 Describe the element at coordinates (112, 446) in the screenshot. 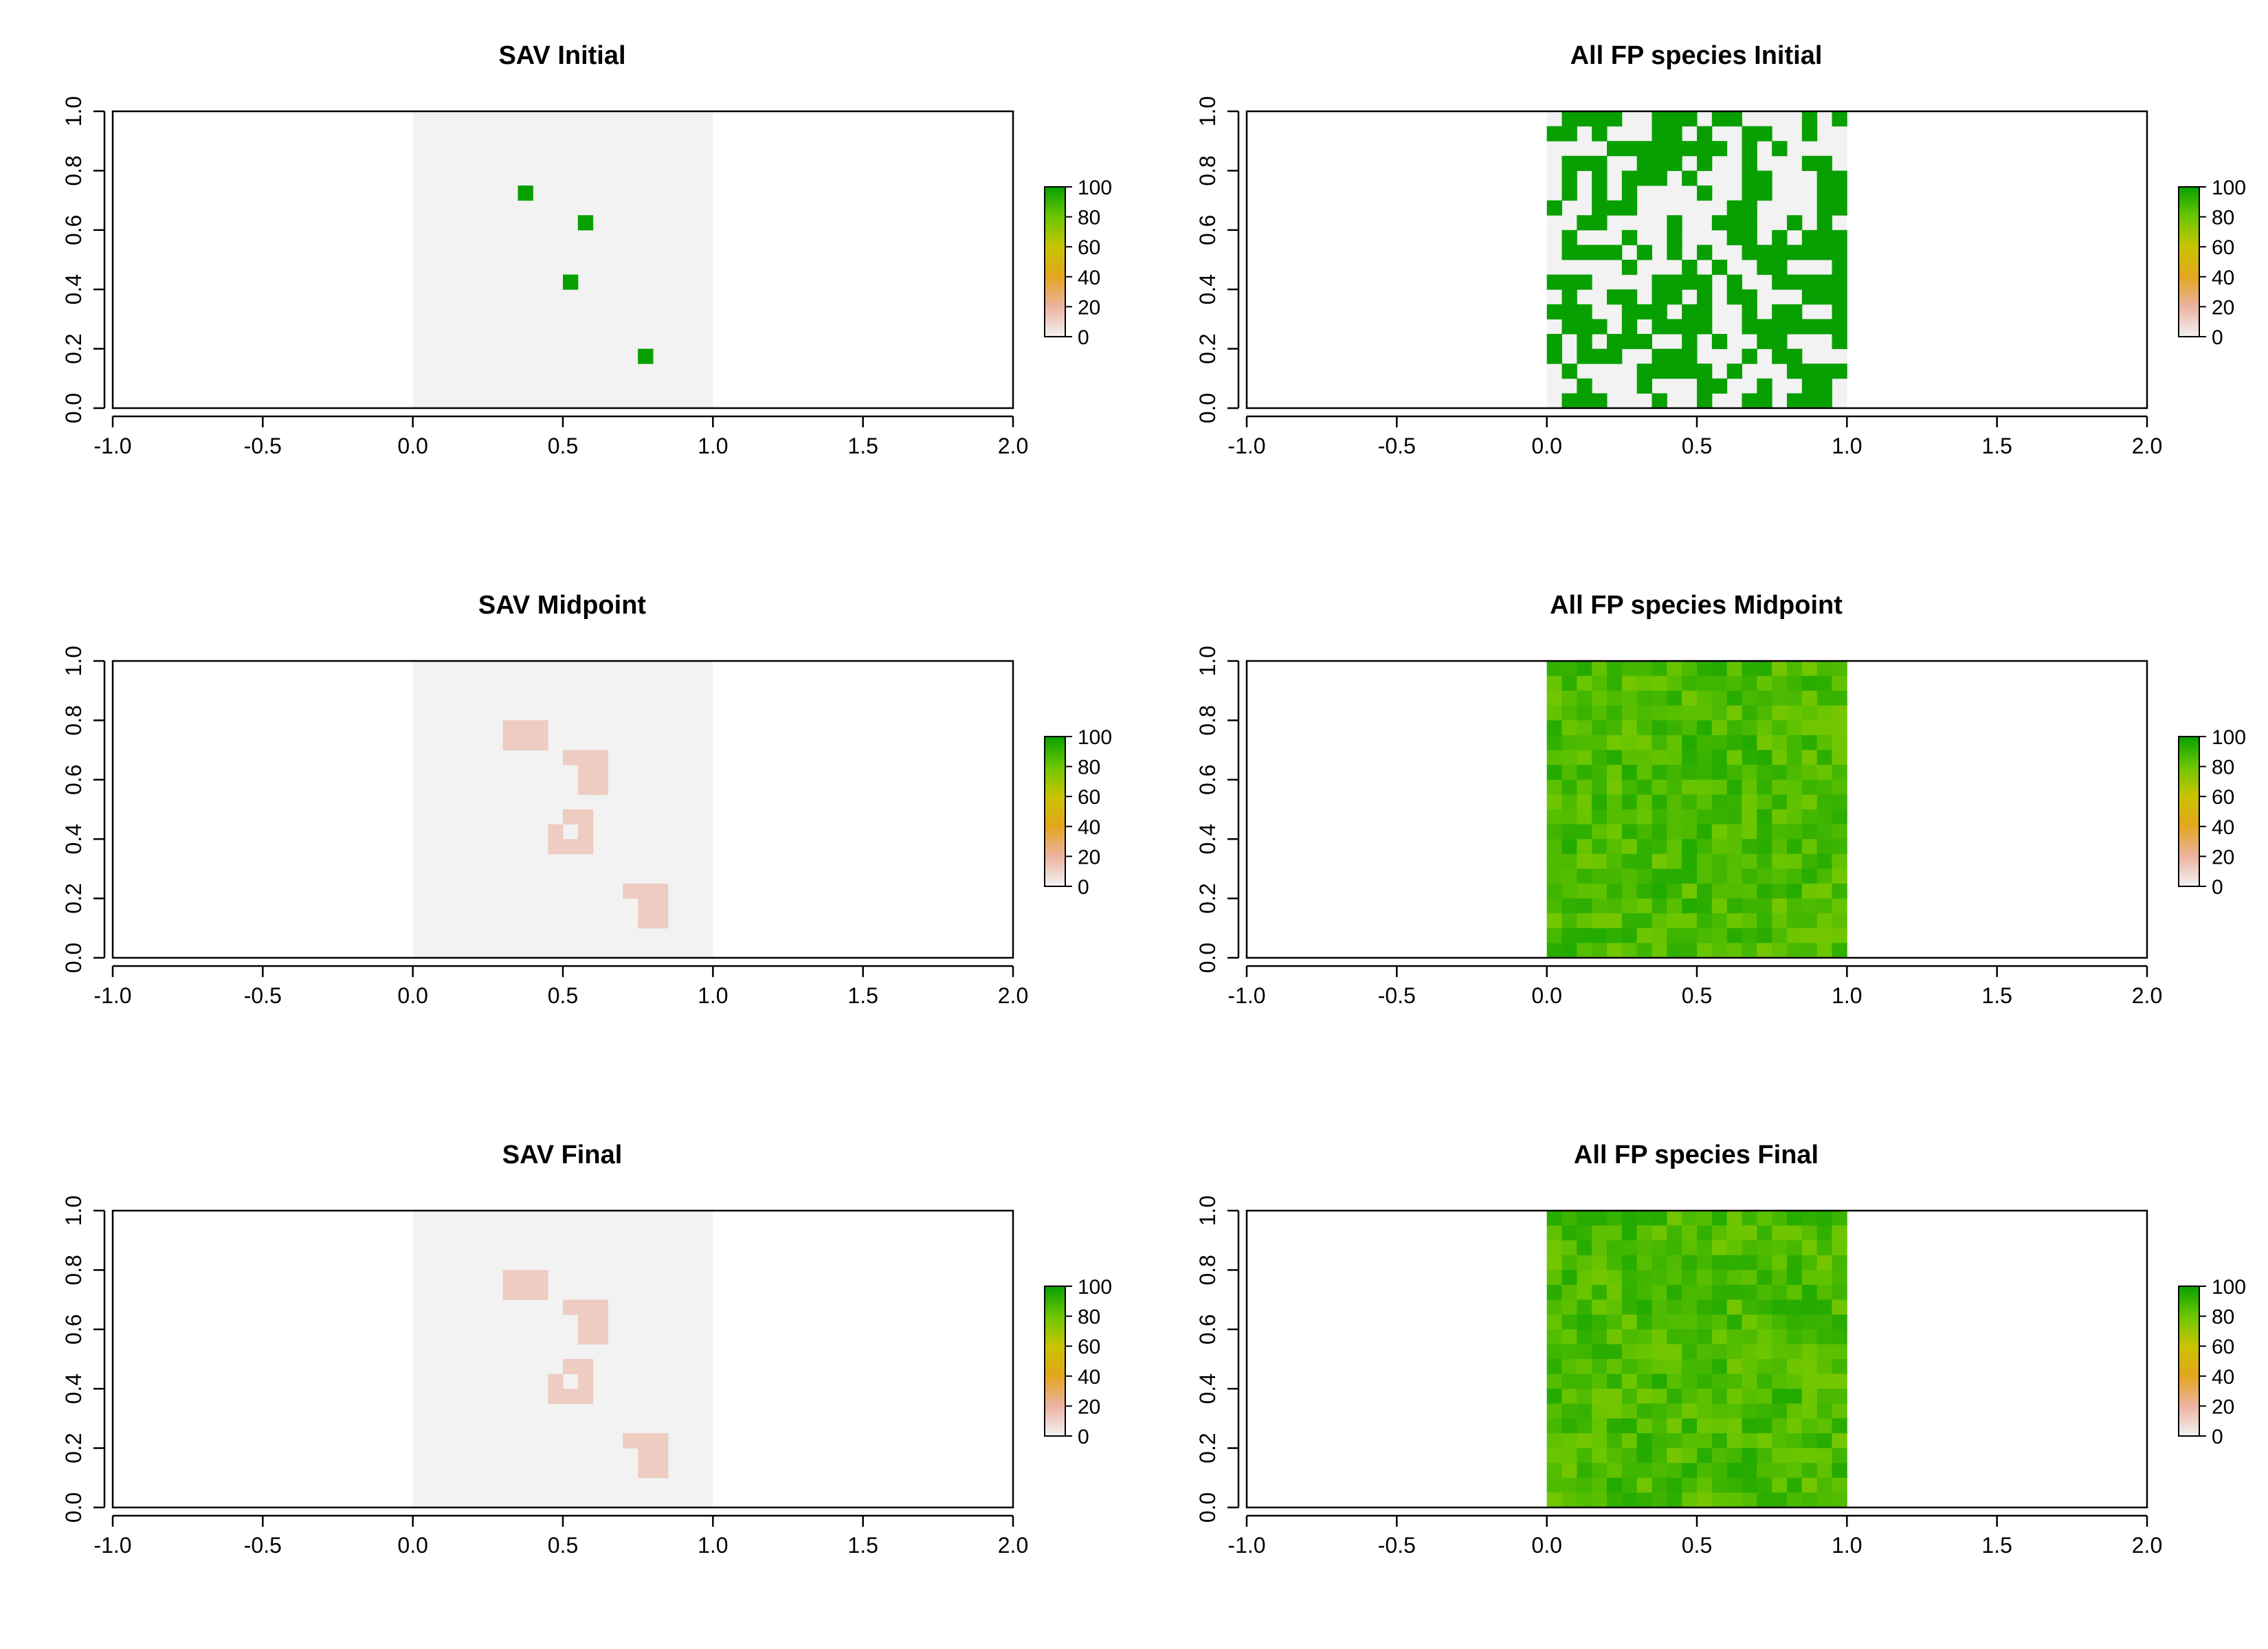

I see `x-tick-label: -1.0` at that location.